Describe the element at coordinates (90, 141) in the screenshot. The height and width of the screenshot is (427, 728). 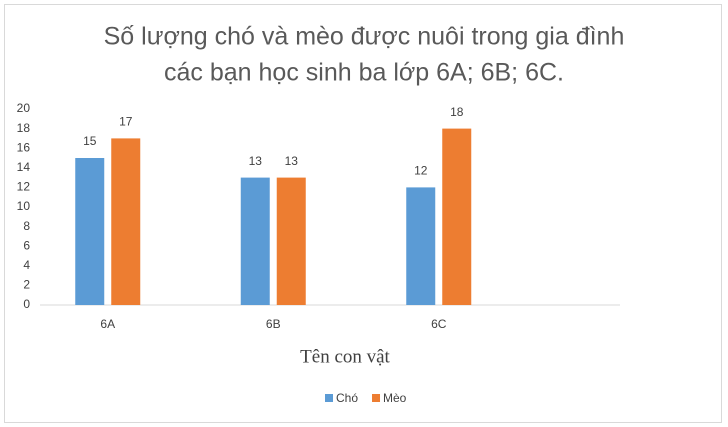
I see `value-label: 15` at that location.